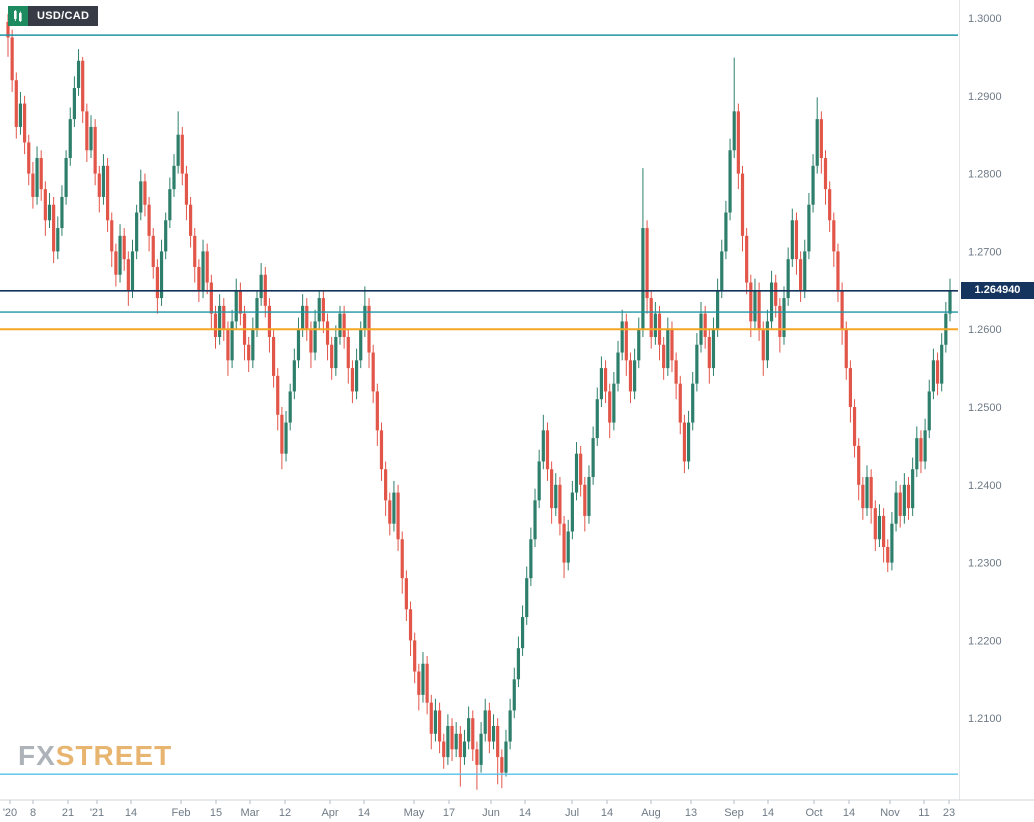 Image resolution: width=1034 pixels, height=822 pixels. What do you see at coordinates (923, 813) in the screenshot?
I see `svg-text: 11` at bounding box center [923, 813].